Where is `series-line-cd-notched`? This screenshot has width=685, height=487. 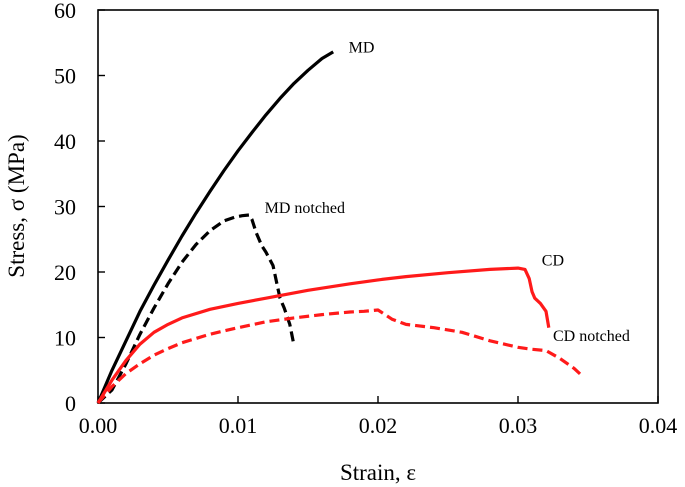 series-line-cd-notched is located at coordinates (339, 356).